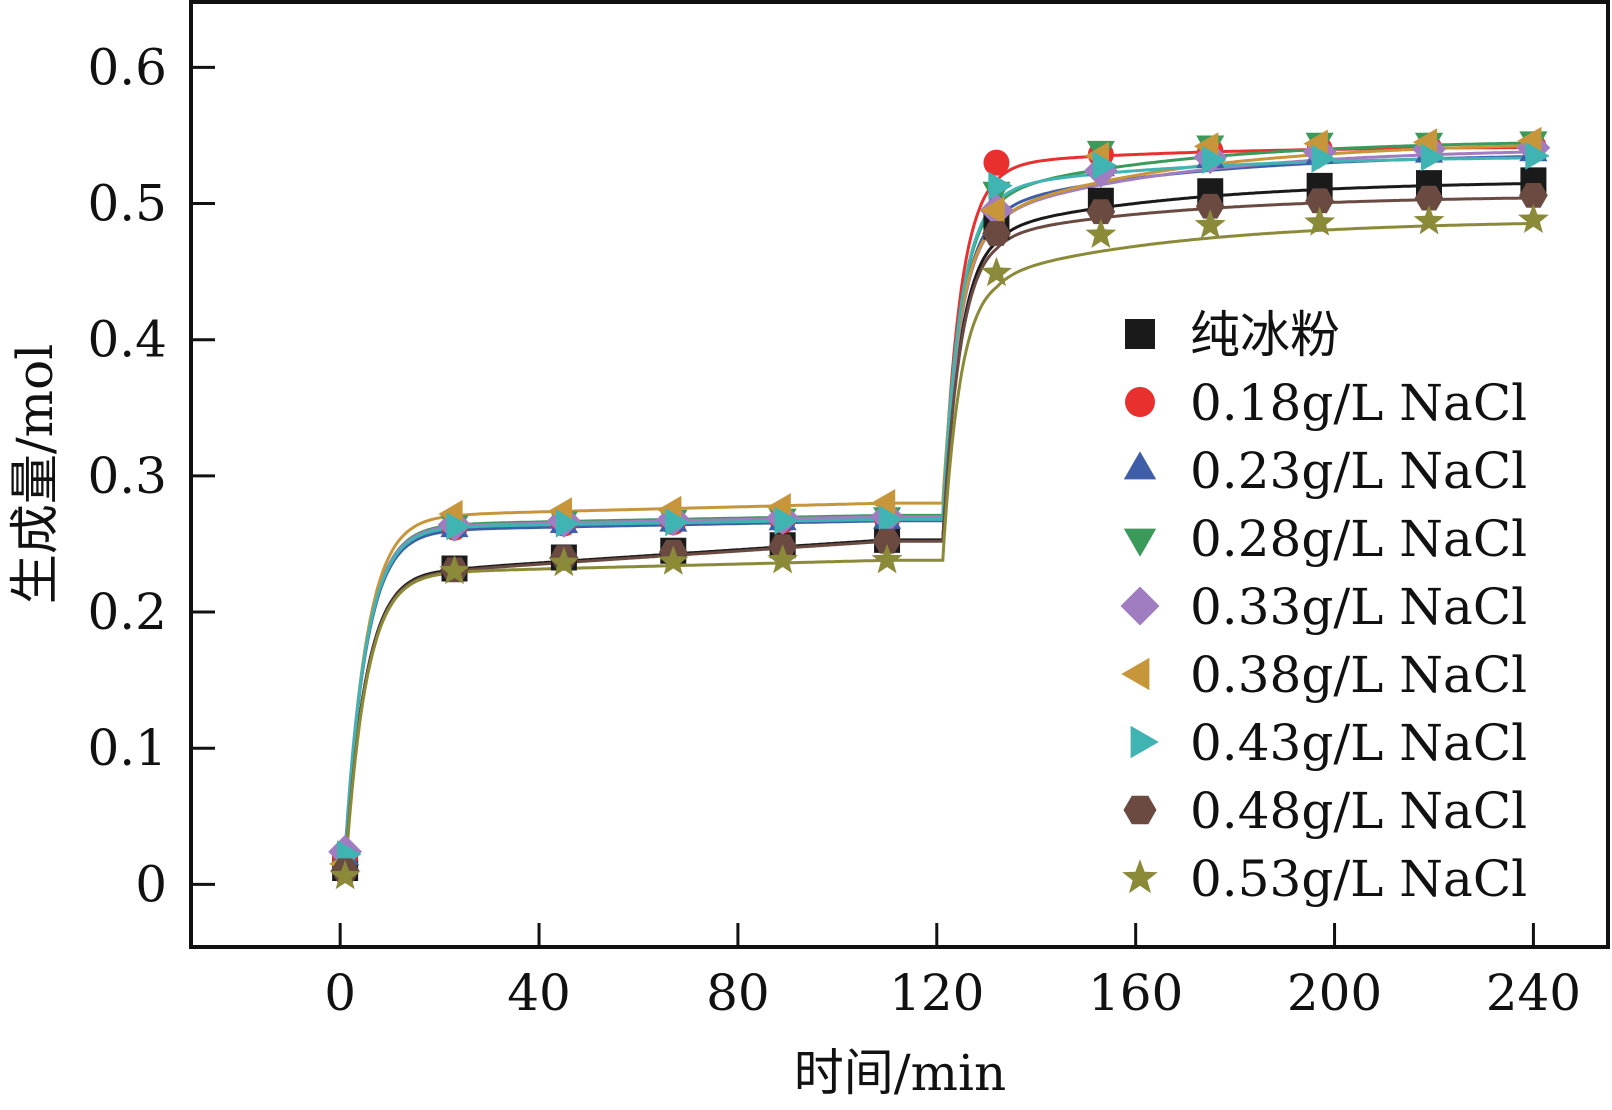  I want to click on y-tick-label: 0.6, so click(127, 67).